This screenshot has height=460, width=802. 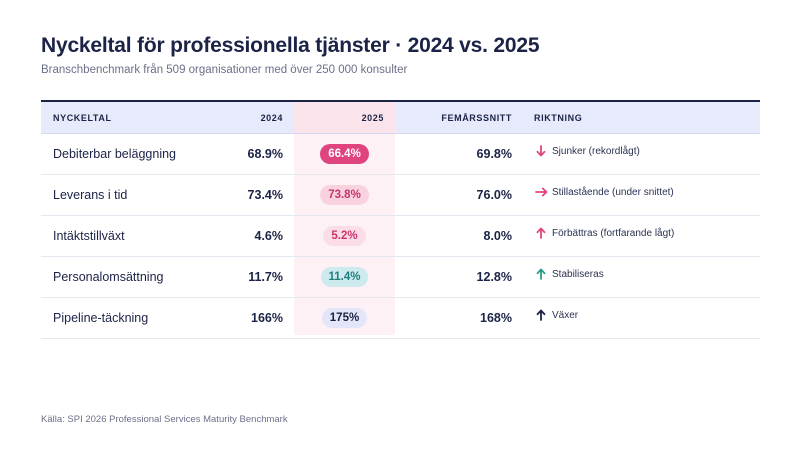 I want to click on direction-cell: Sjunker (rekordlågt), so click(x=587, y=154).